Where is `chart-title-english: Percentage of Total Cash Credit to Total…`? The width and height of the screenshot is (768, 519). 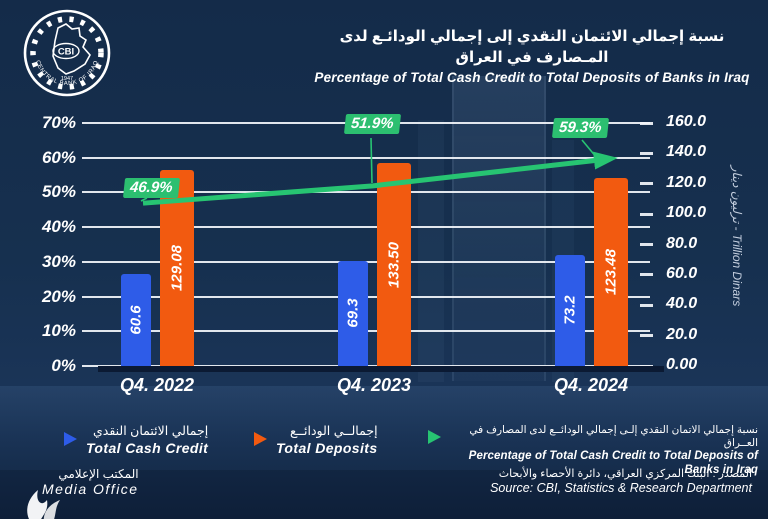
chart-title-english: Percentage of Total Cash Credit to Total… is located at coordinates (532, 77).